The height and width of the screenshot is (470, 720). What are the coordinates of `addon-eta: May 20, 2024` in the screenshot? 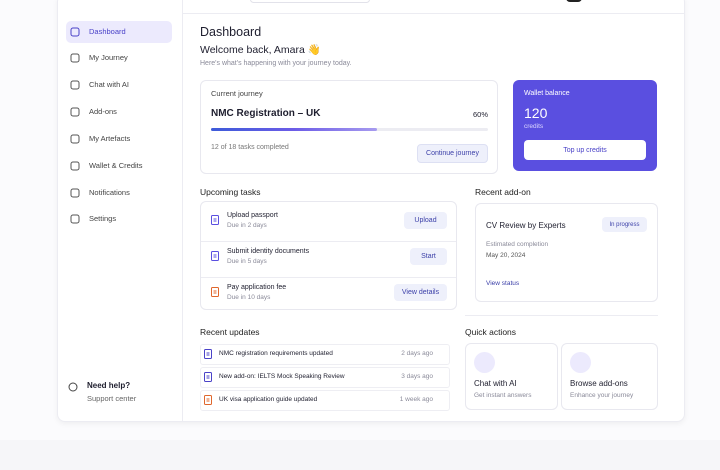 It's located at (506, 255).